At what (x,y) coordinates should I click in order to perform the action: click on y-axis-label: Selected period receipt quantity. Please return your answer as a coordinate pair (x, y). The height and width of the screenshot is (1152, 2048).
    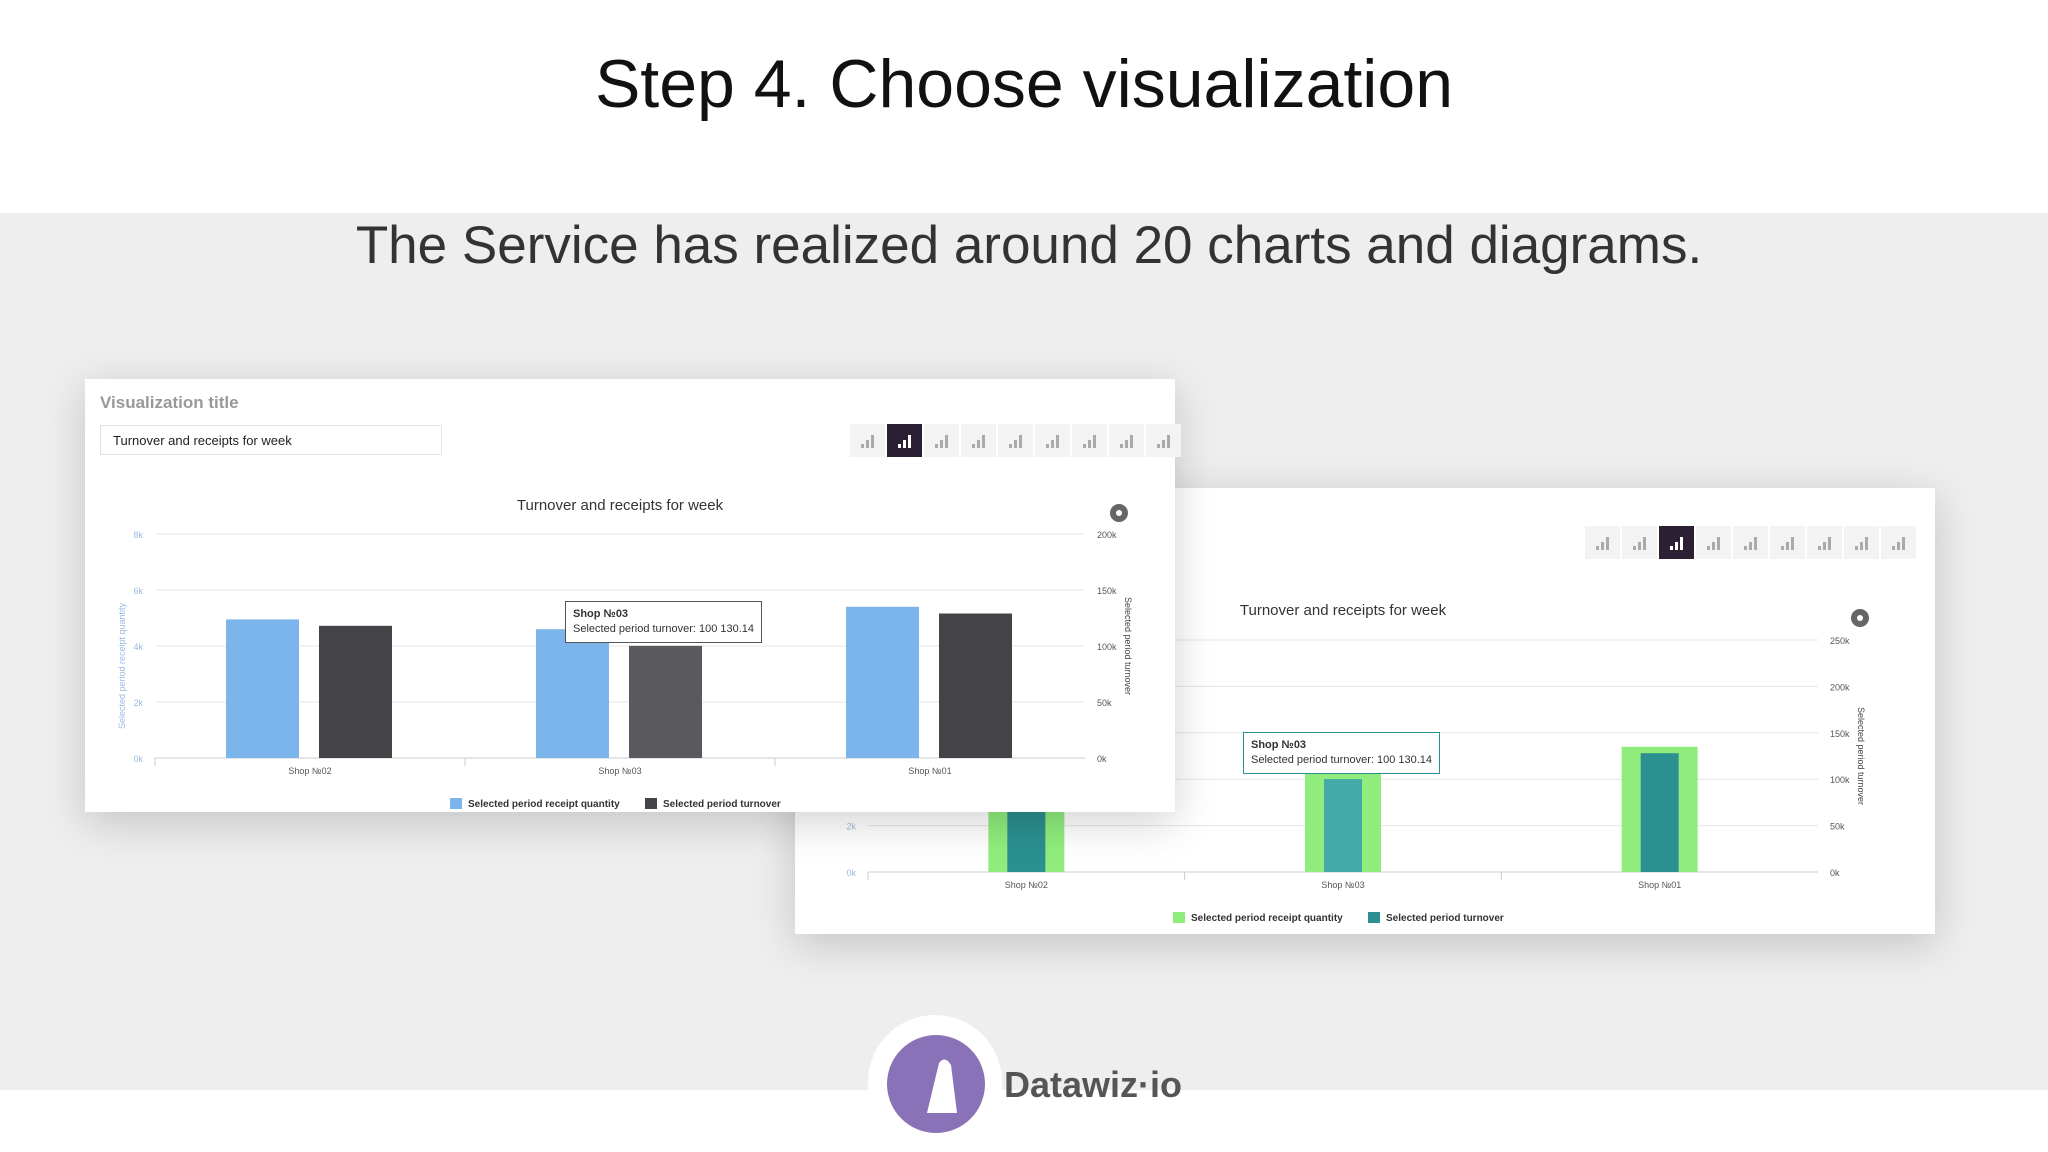
    Looking at the image, I should click on (122, 665).